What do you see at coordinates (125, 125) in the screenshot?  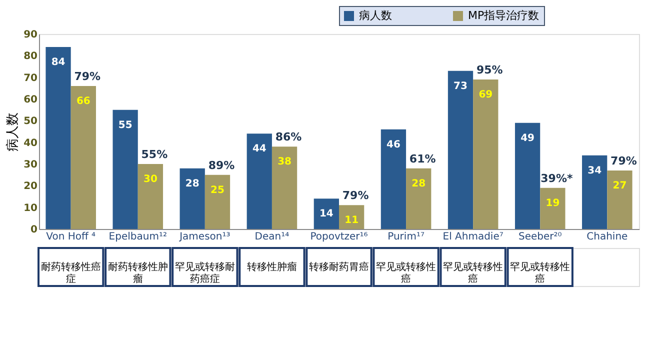 I see `data-label: 55` at bounding box center [125, 125].